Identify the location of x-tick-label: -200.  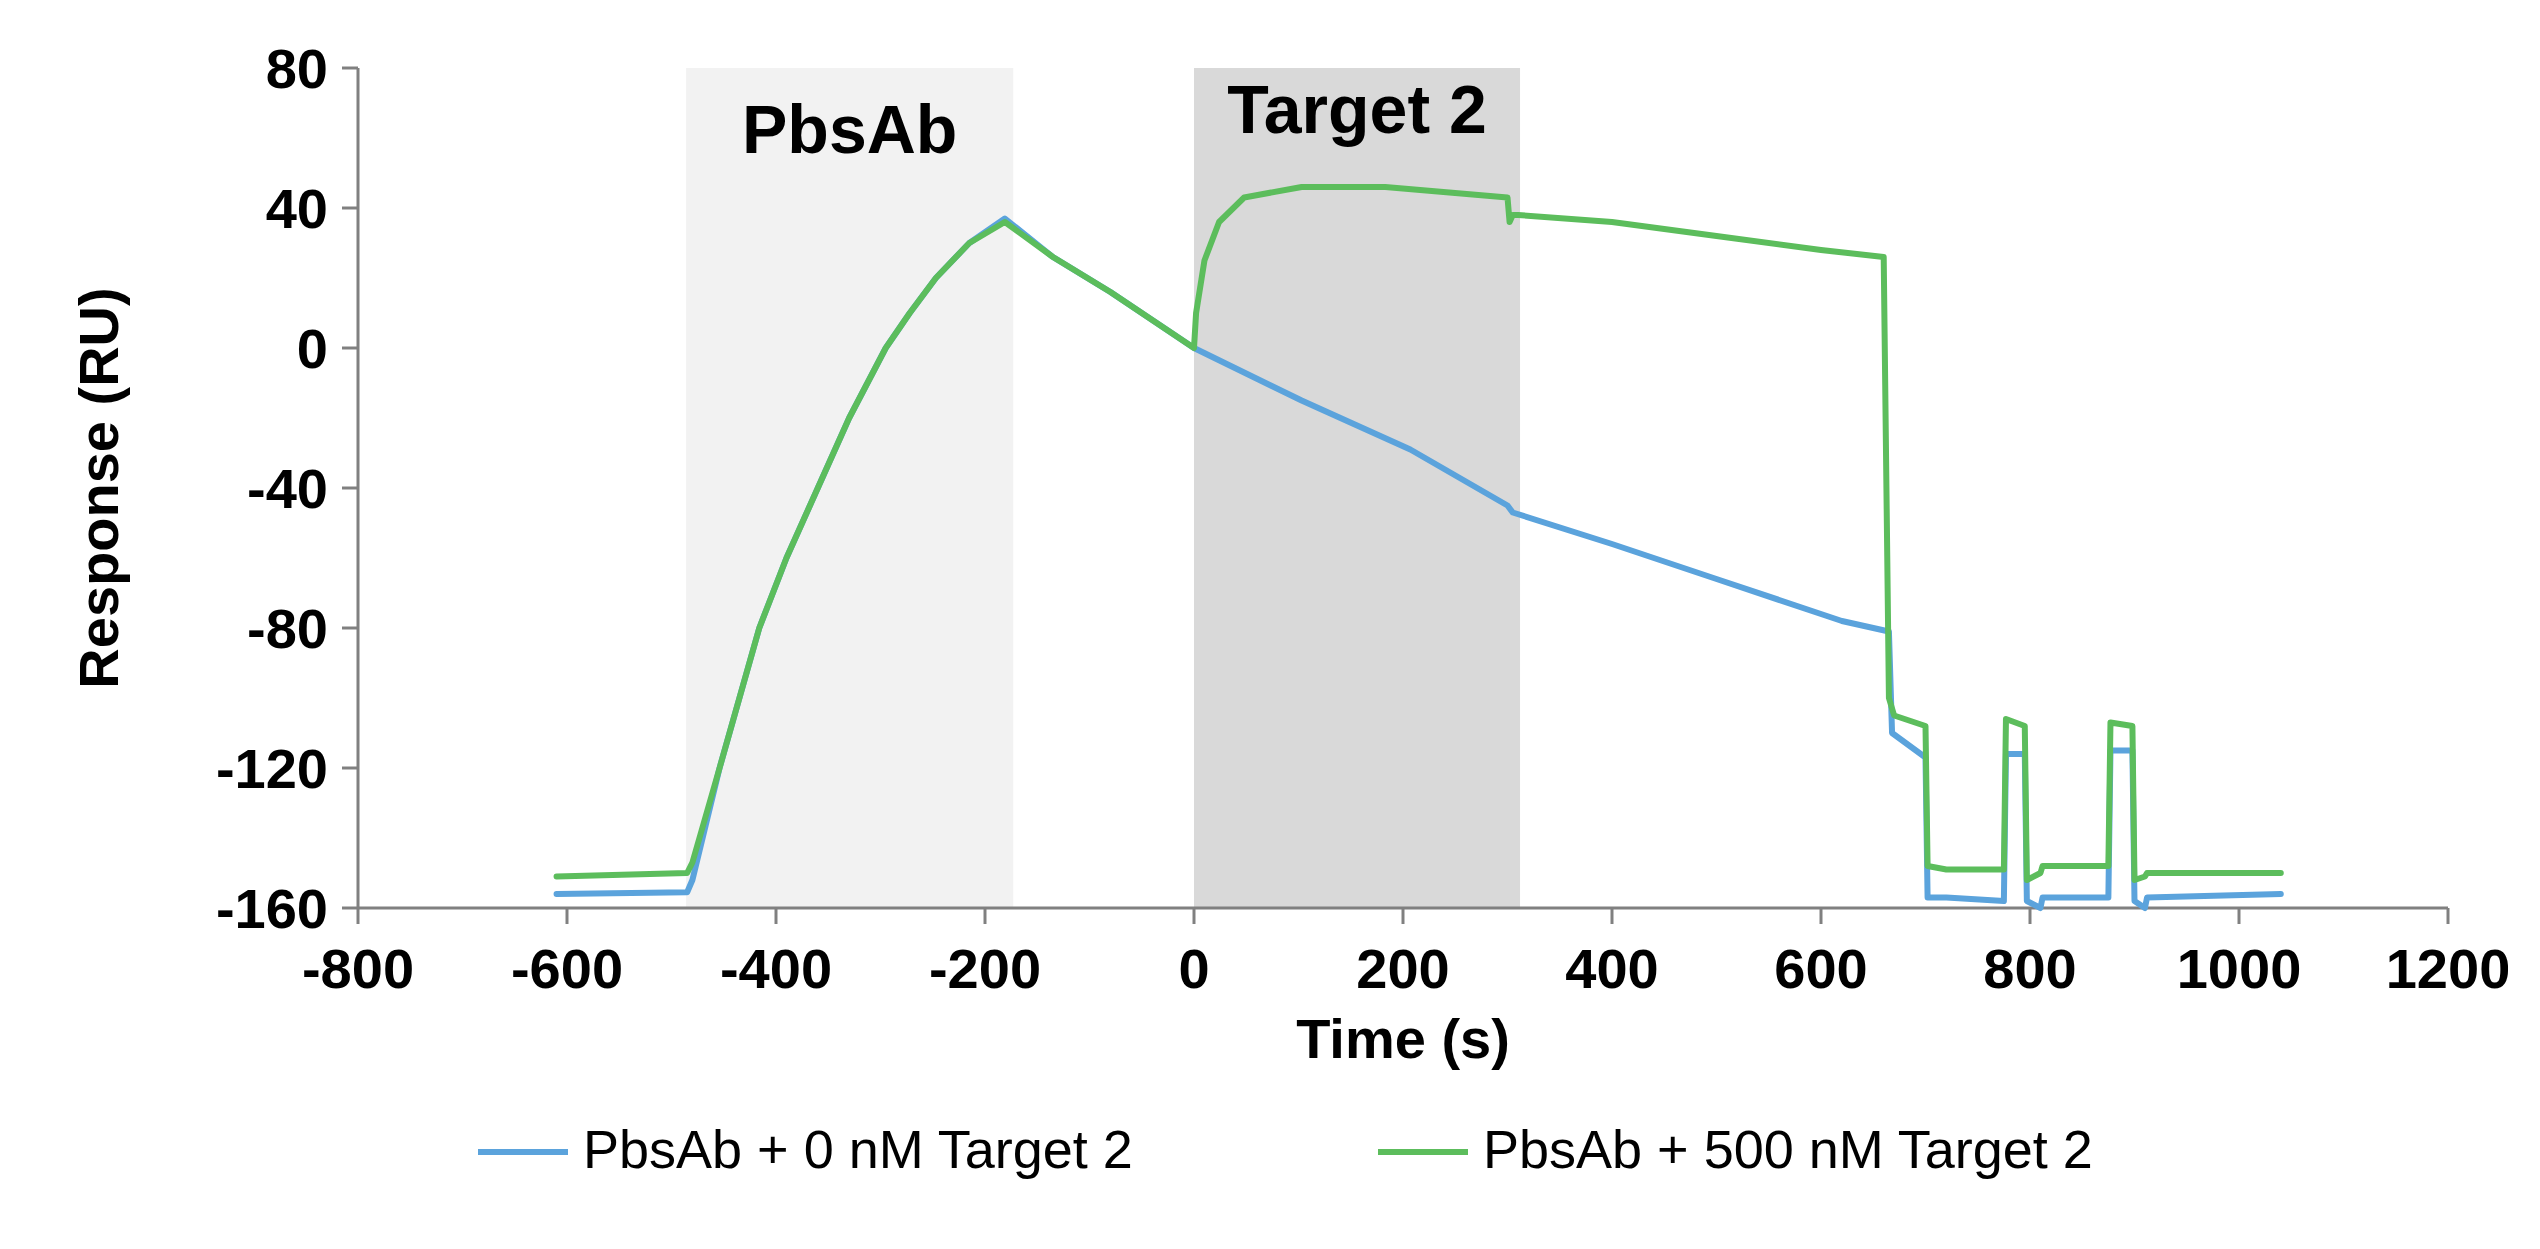
(985, 968).